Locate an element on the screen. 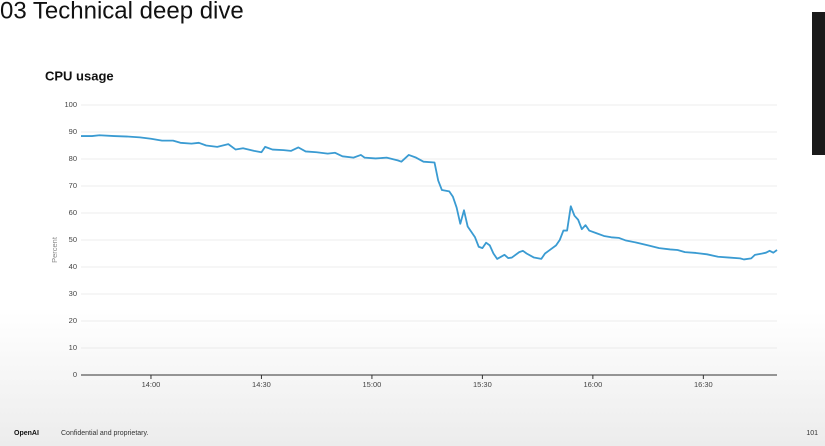  slide-title: 03 Technical deep dive is located at coordinates (122, 12).